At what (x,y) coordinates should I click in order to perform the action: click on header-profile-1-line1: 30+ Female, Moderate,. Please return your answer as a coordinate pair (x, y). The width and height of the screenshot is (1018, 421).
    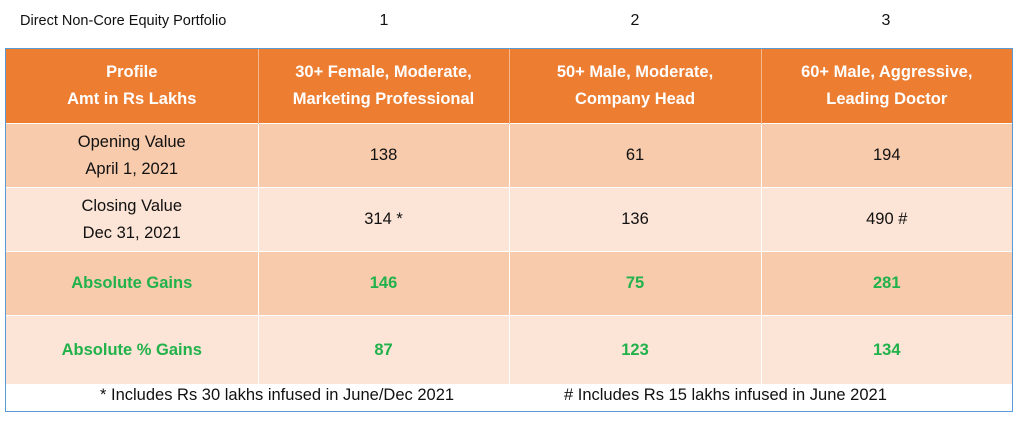
    Looking at the image, I should click on (383, 72).